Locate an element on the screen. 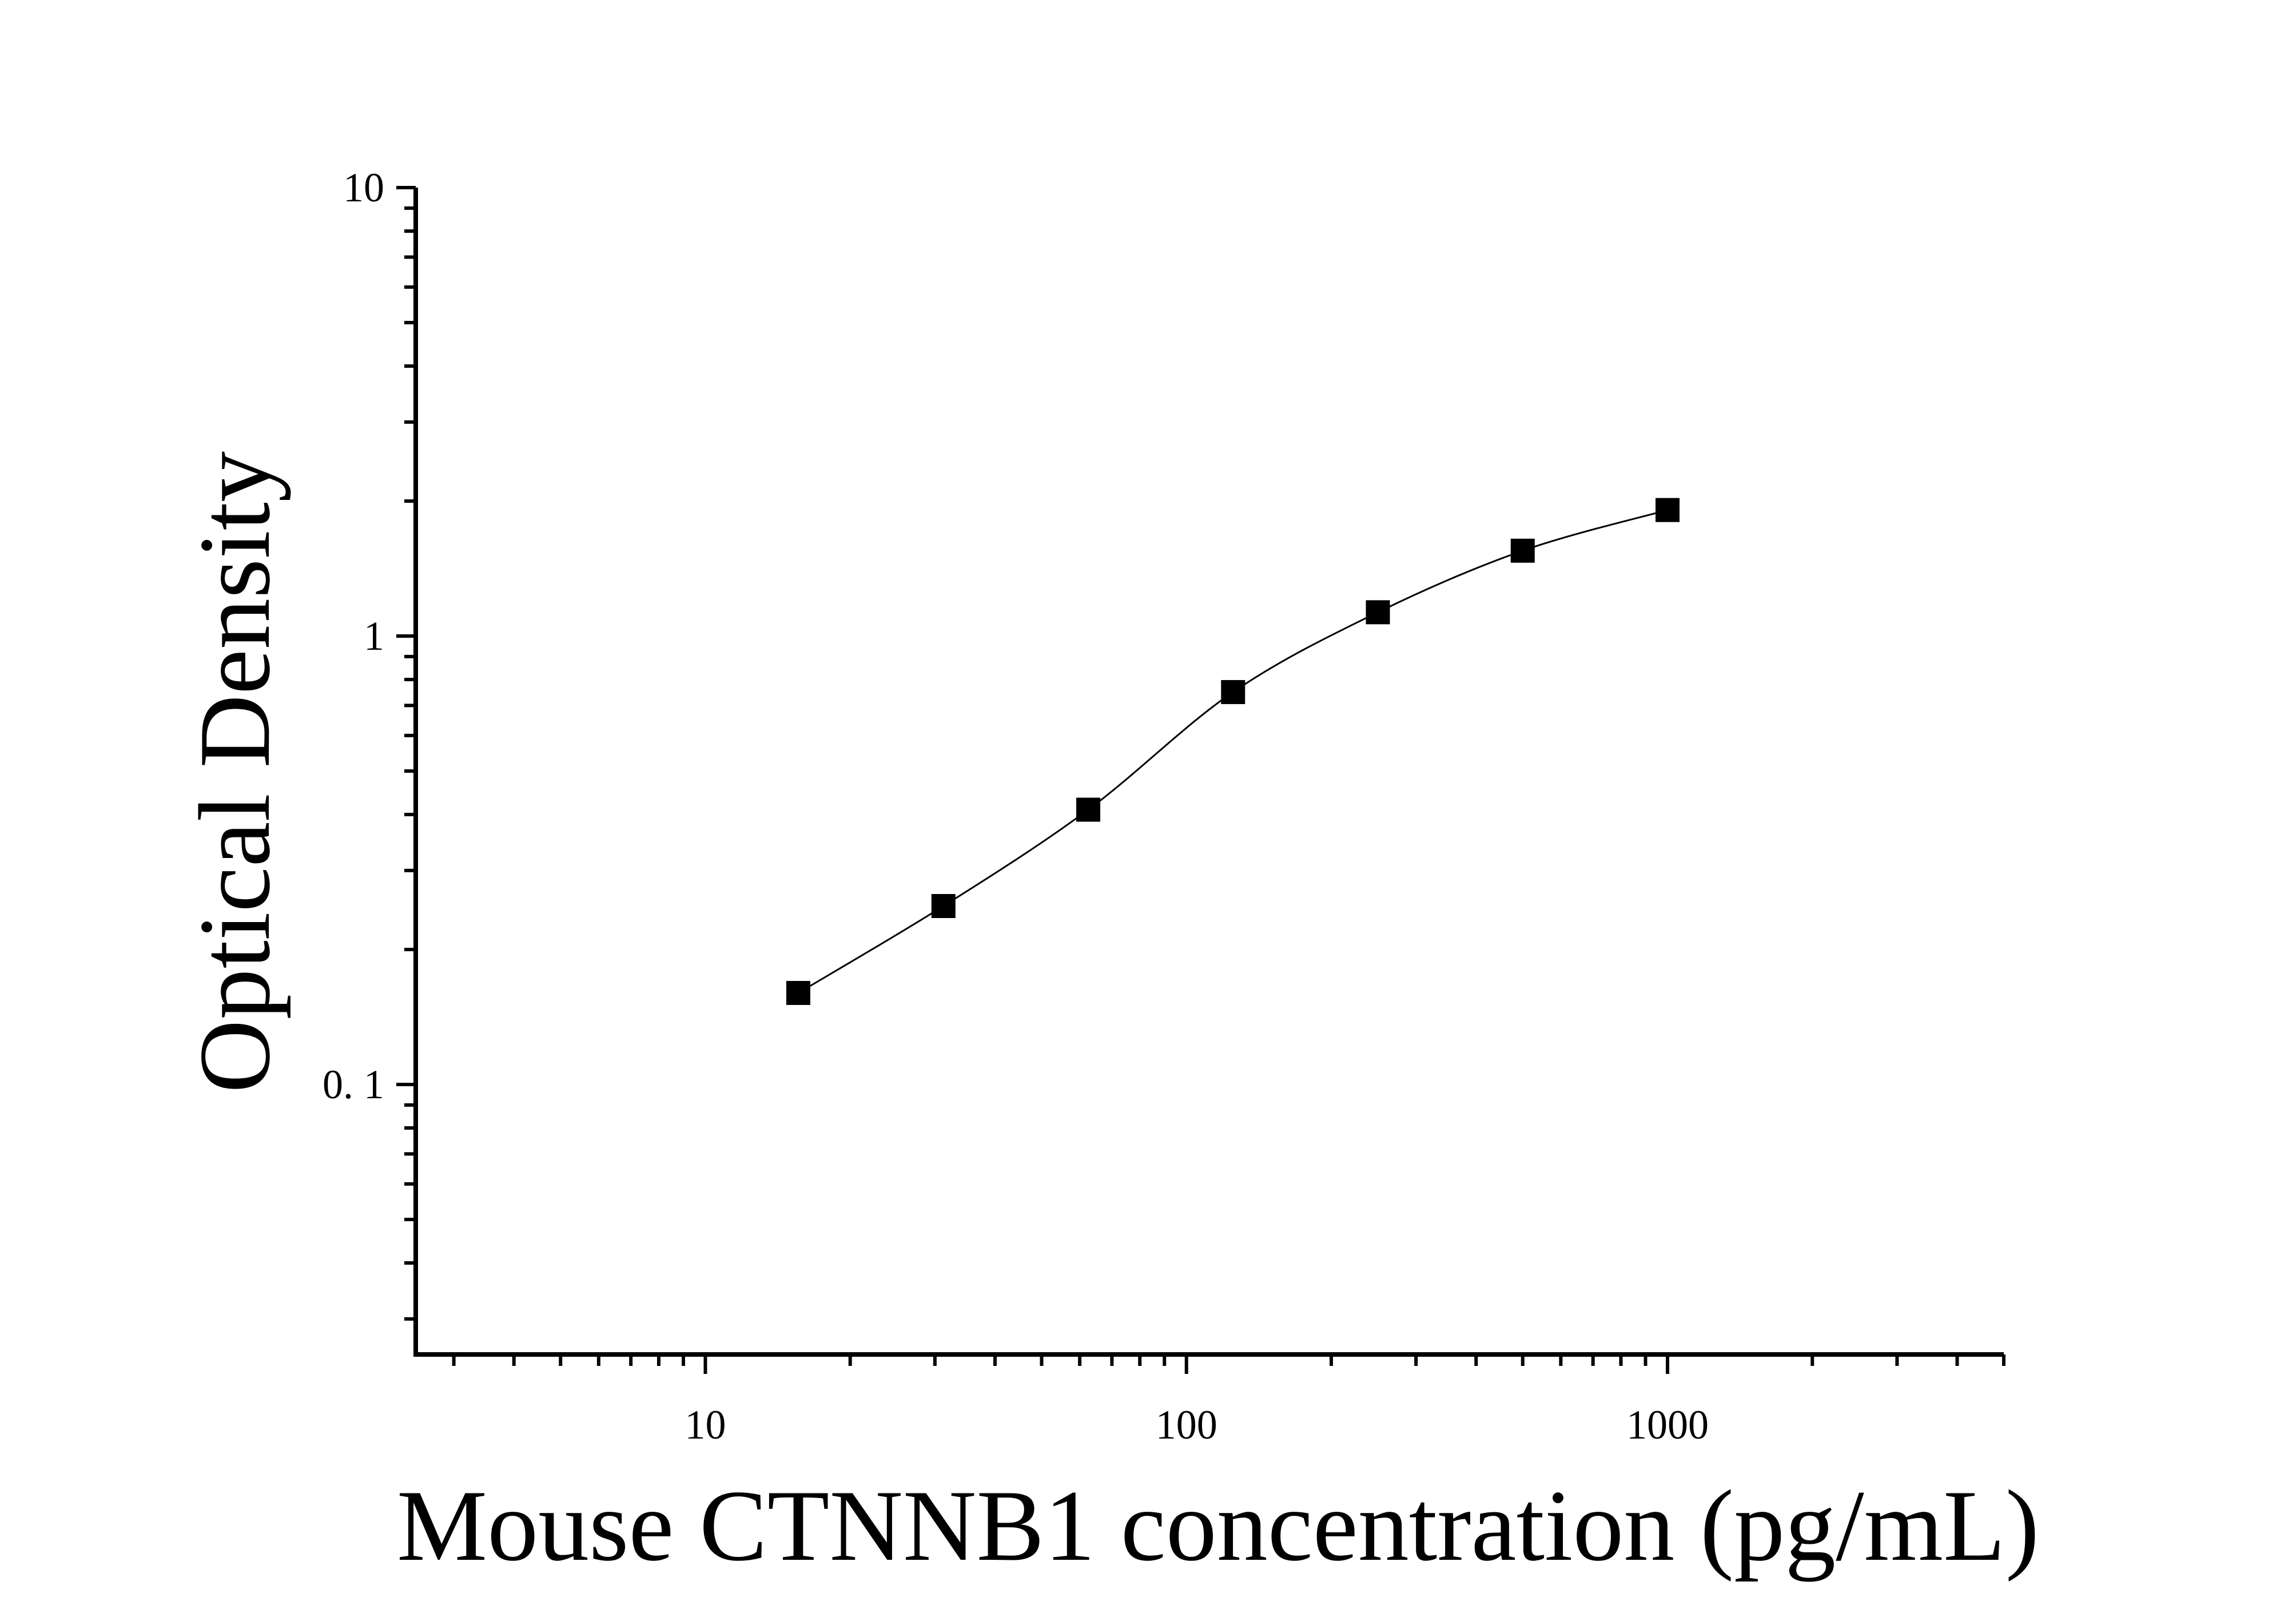  x-axis-title: Mouse CTNNB1 concentration (pg/mL) is located at coordinates (1218, 1525).